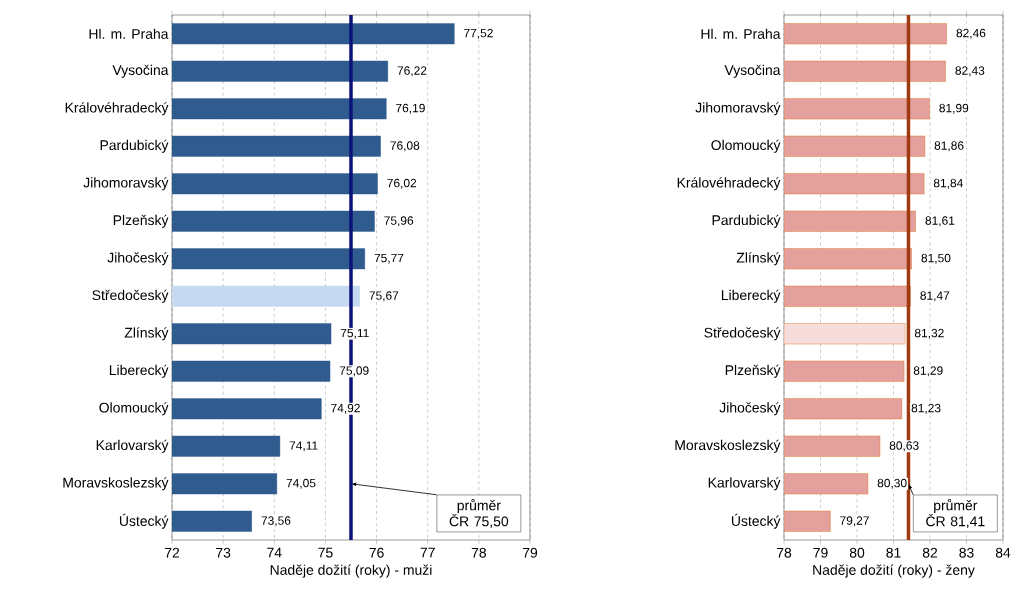 This screenshot has height=603, width=1031. I want to click on data-label: 81,32, so click(929, 333).